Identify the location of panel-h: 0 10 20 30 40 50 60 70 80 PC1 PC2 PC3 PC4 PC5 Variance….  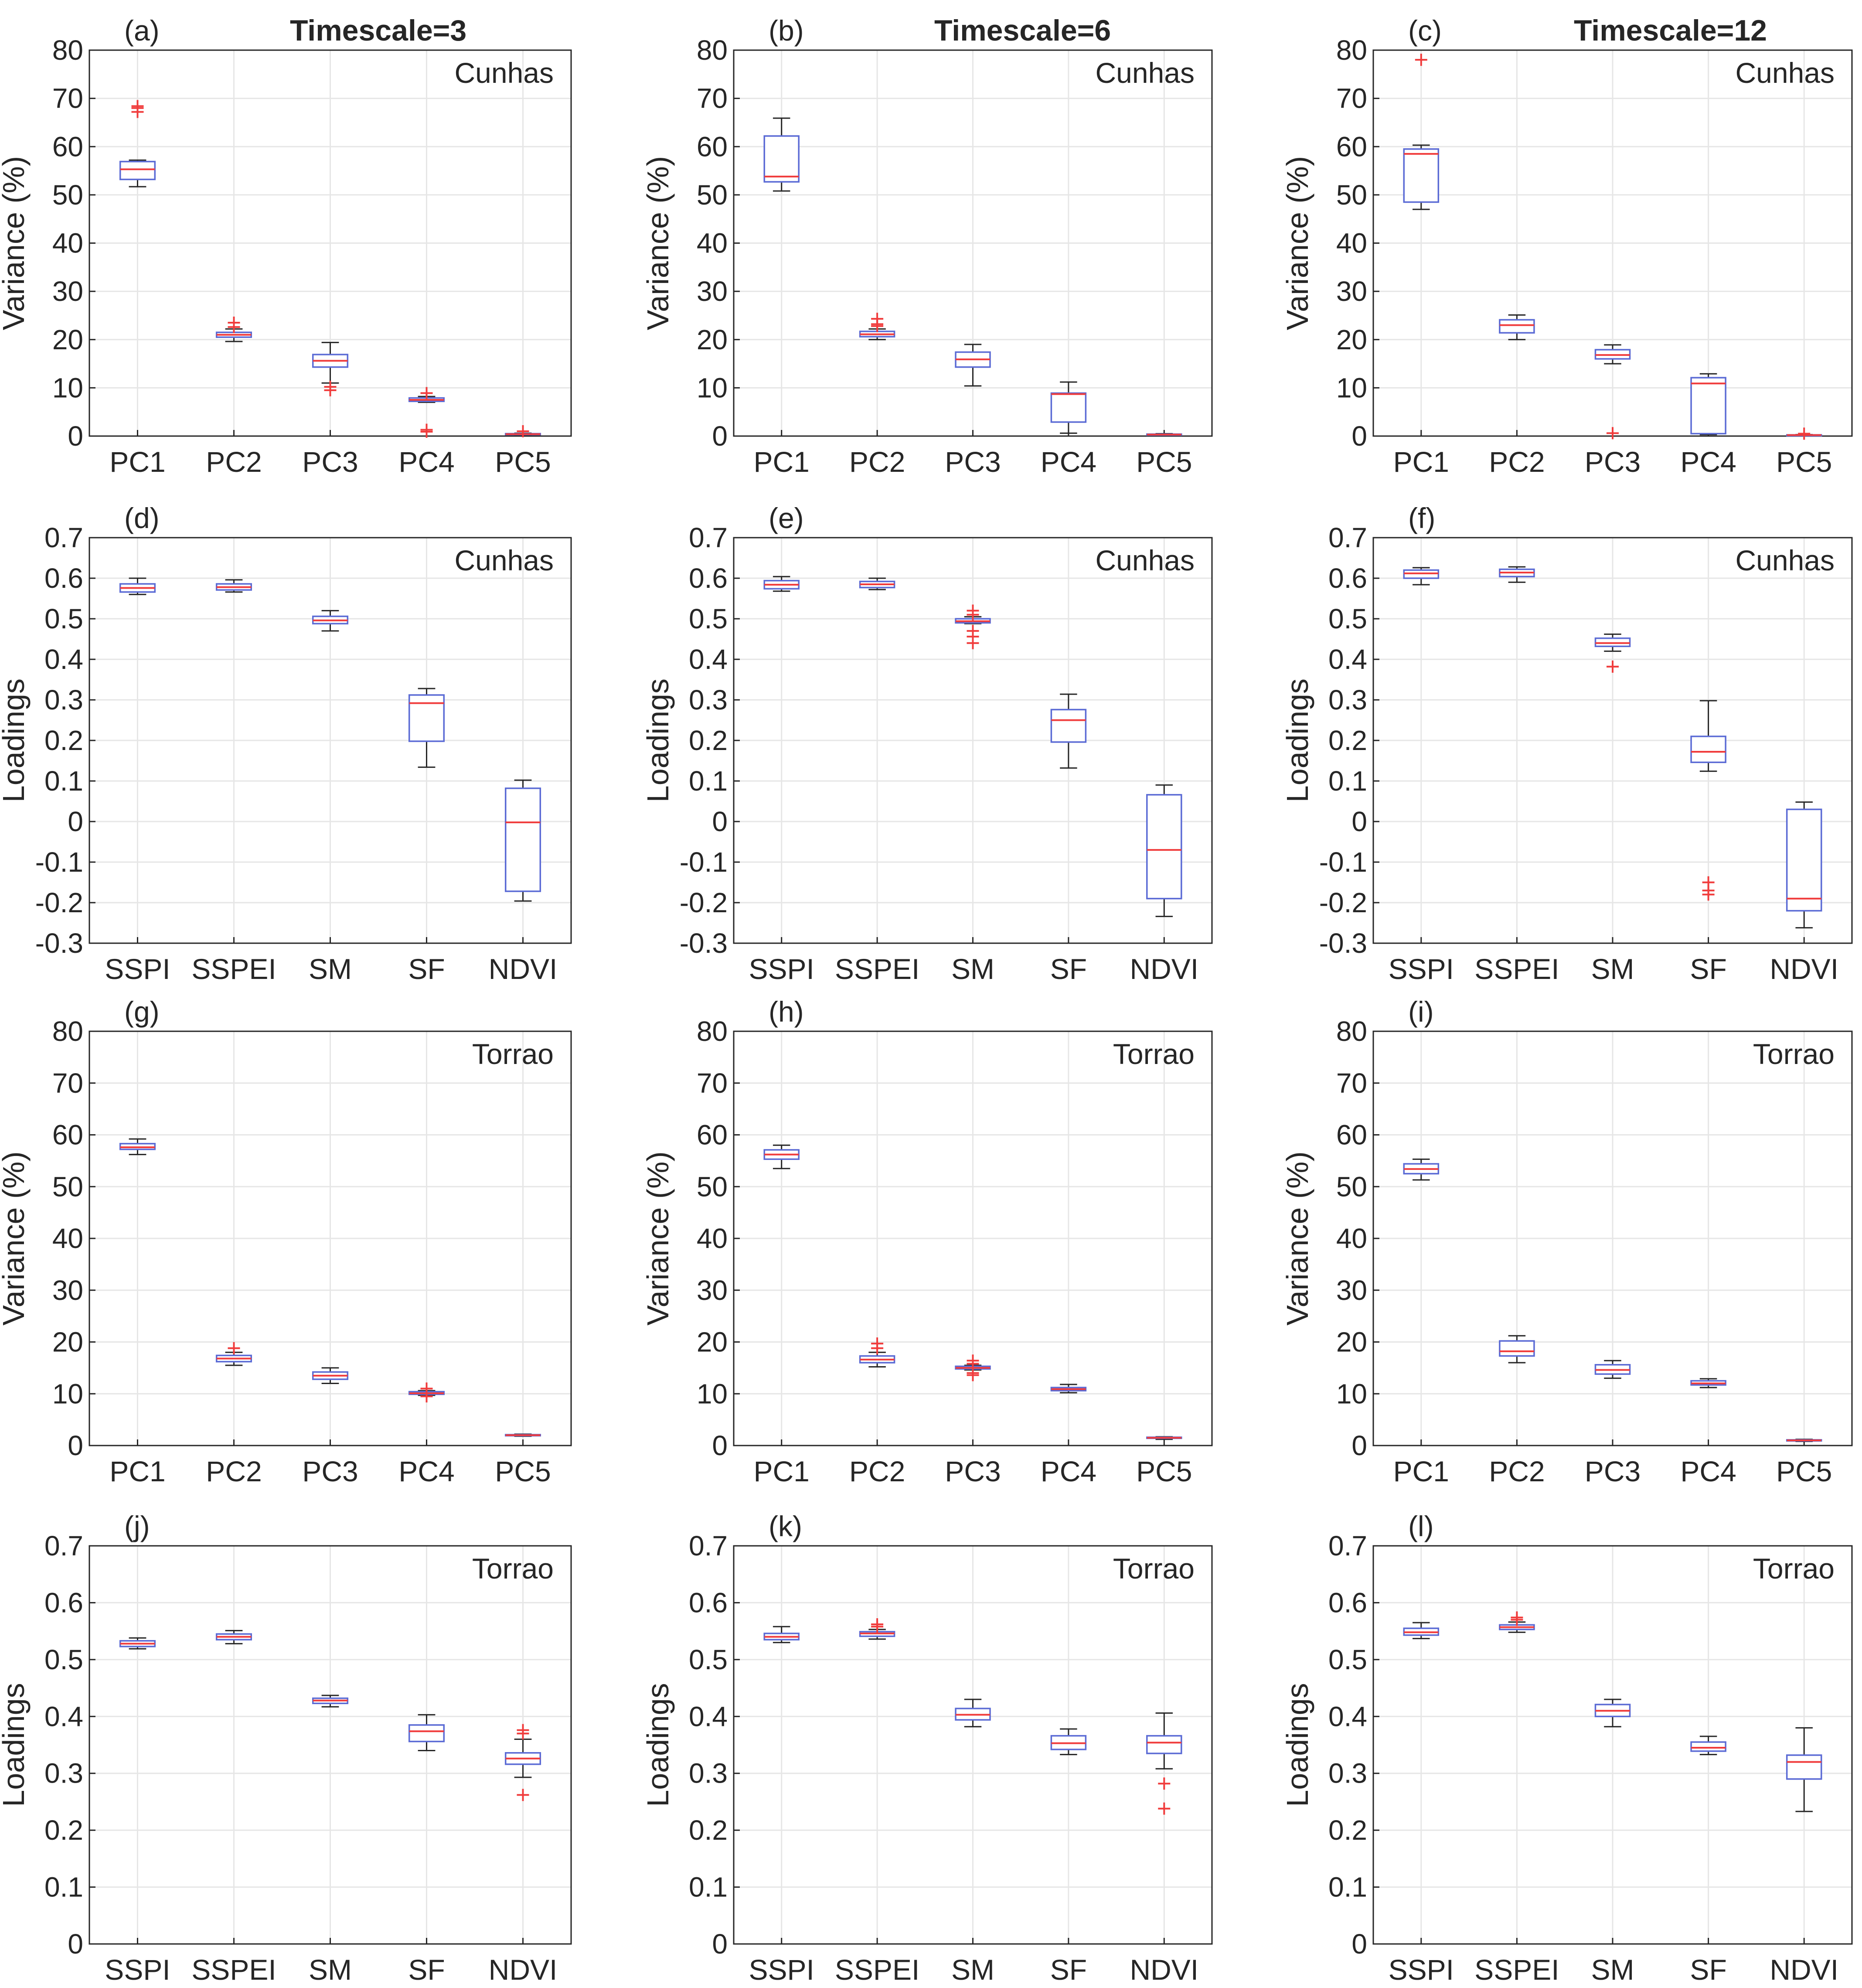
(927, 1241).